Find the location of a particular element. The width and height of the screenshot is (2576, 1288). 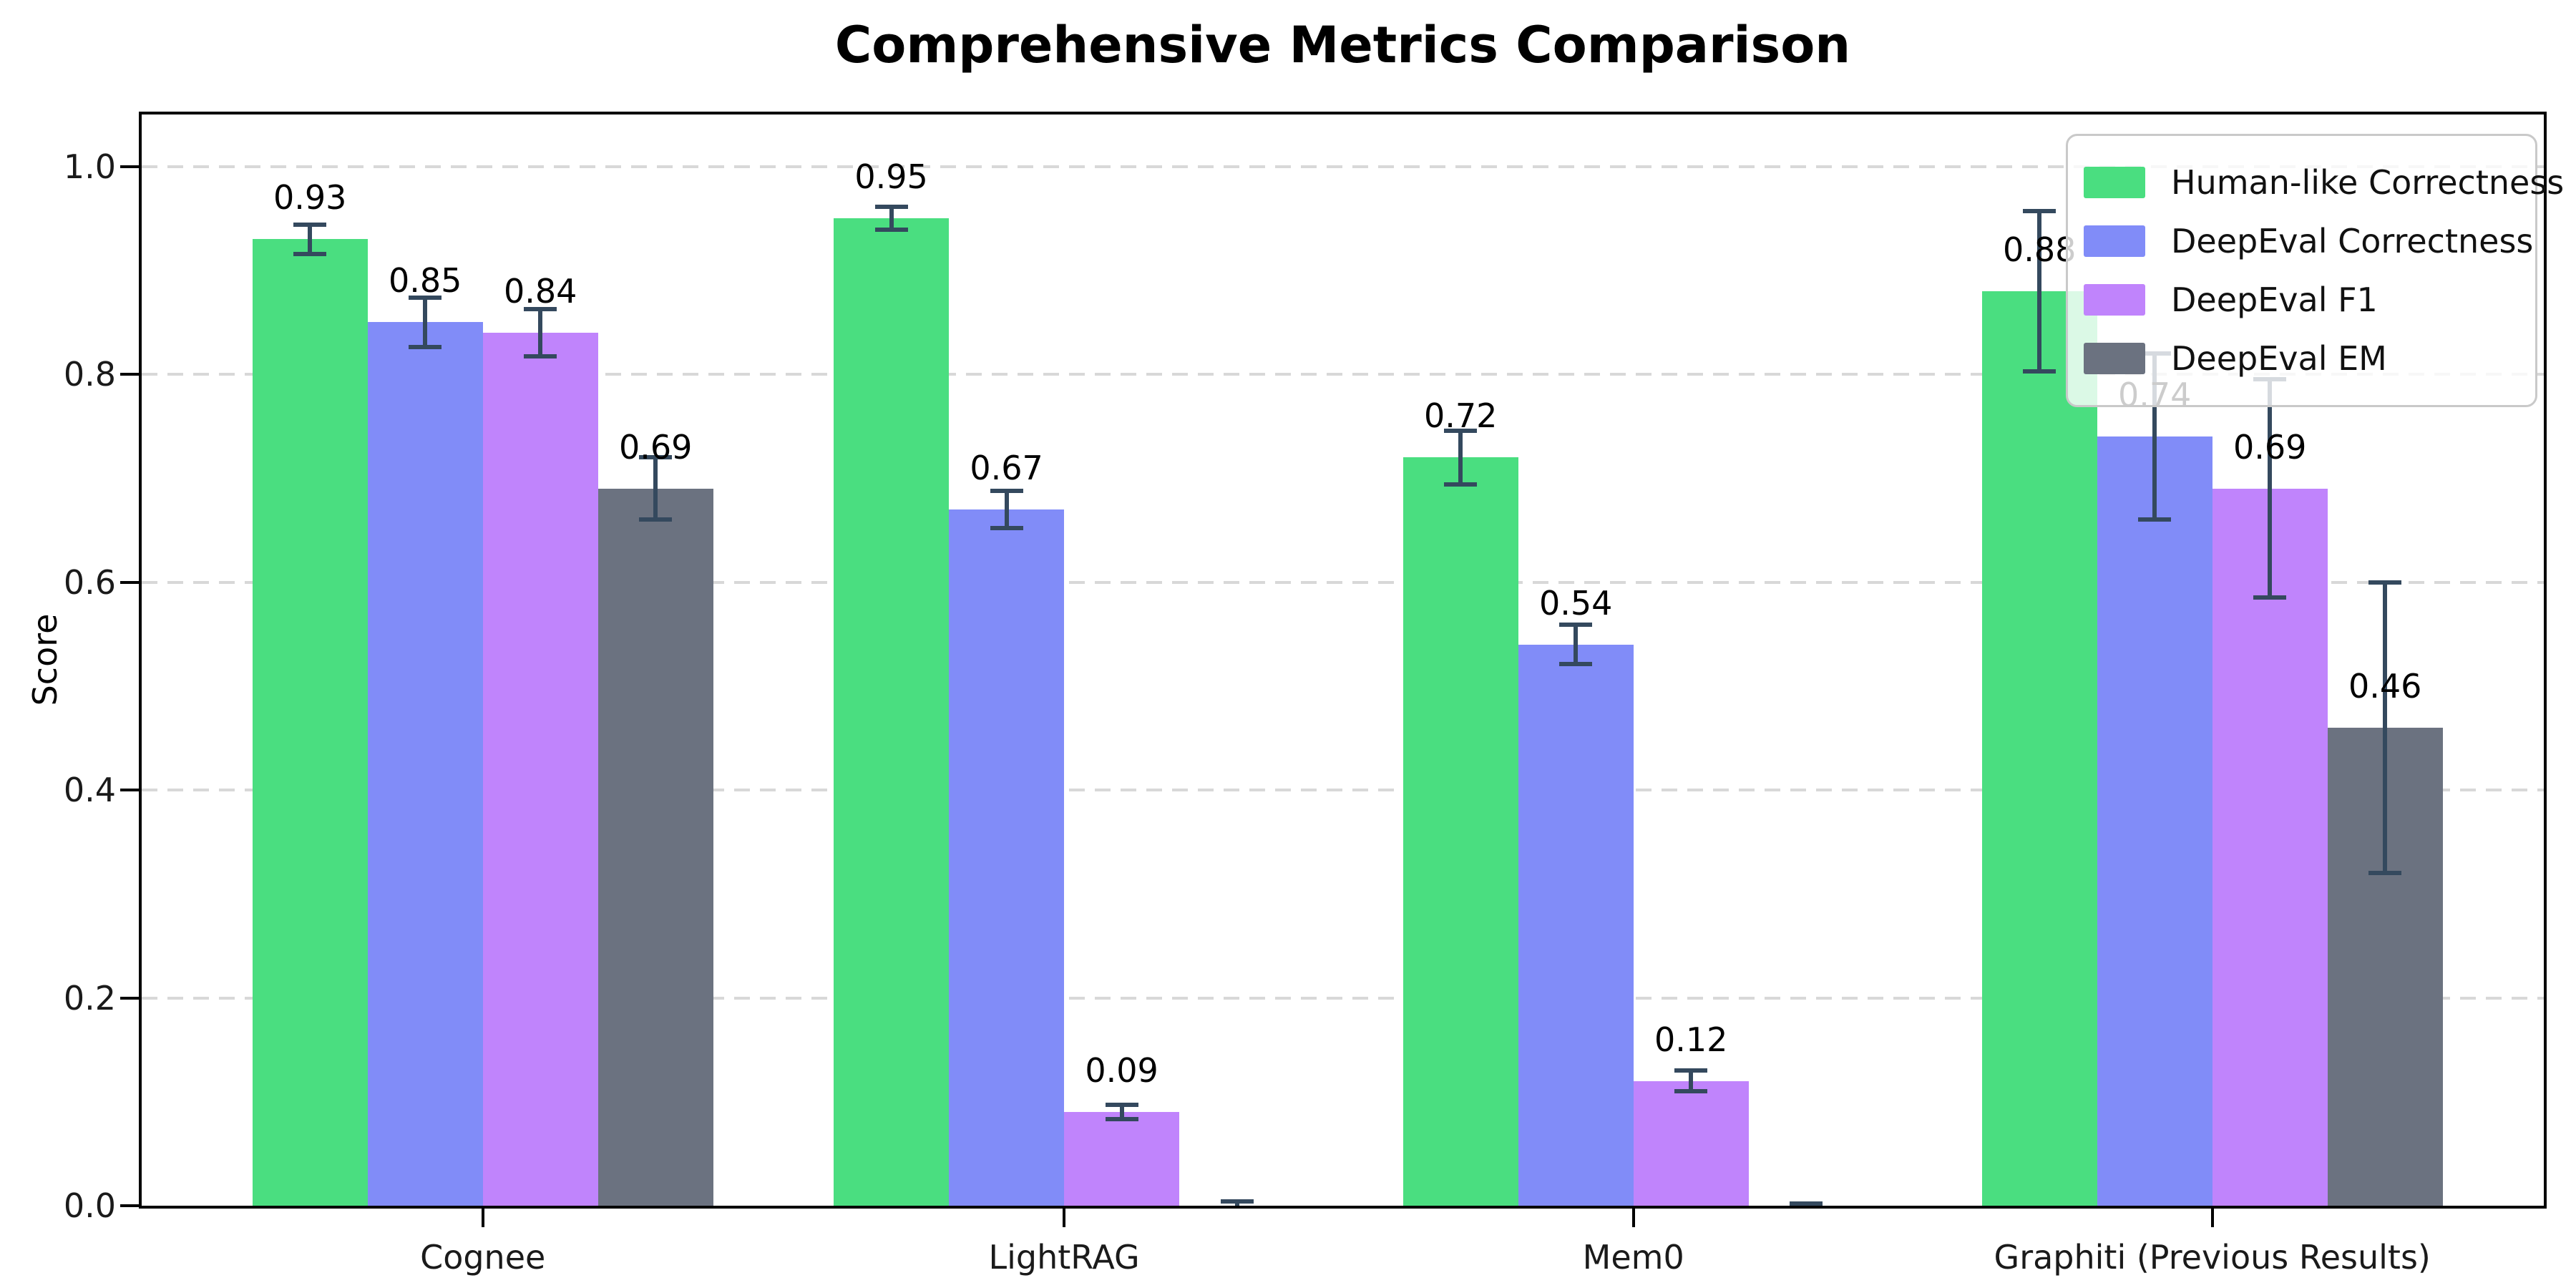

bar-value-label-deepeval-em-cognee: 0.69 is located at coordinates (655, 447).